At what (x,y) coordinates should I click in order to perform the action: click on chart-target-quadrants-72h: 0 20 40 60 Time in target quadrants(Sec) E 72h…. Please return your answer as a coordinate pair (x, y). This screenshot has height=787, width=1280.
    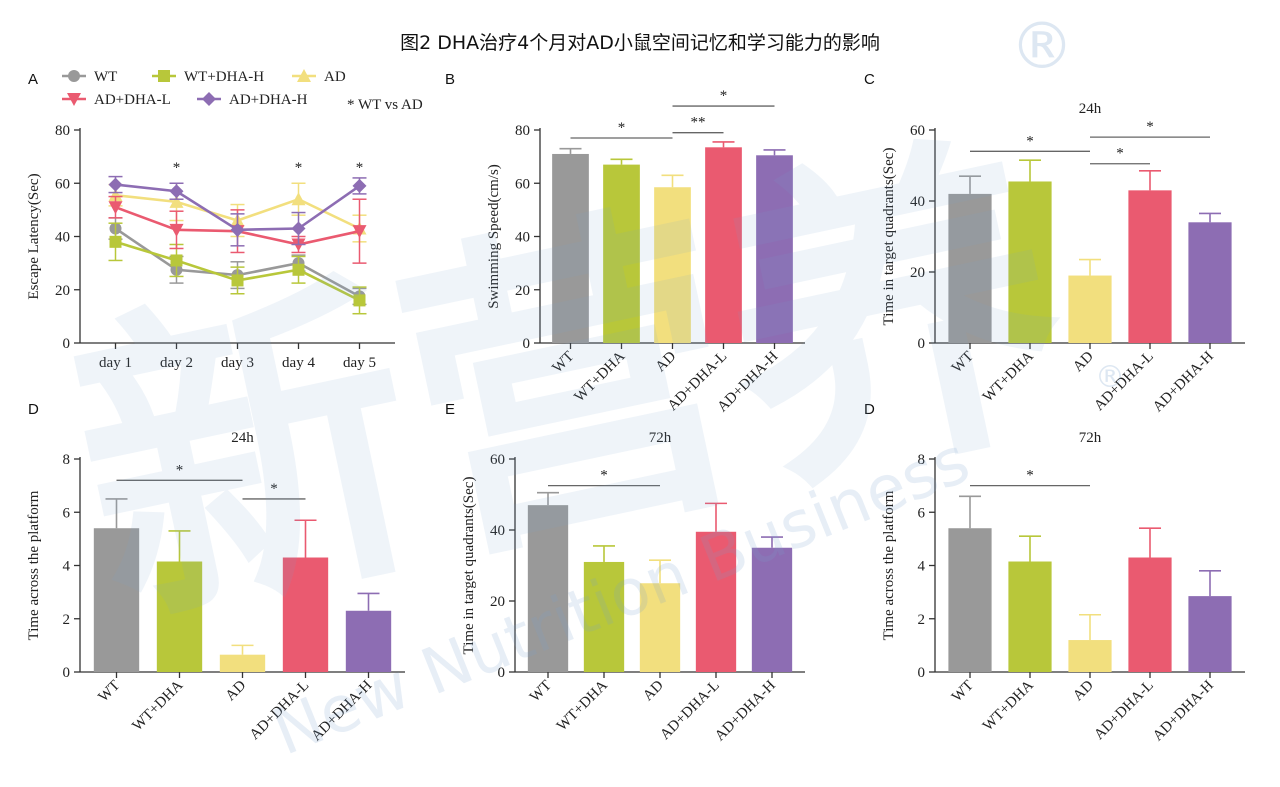
    Looking at the image, I should click on (625, 572).